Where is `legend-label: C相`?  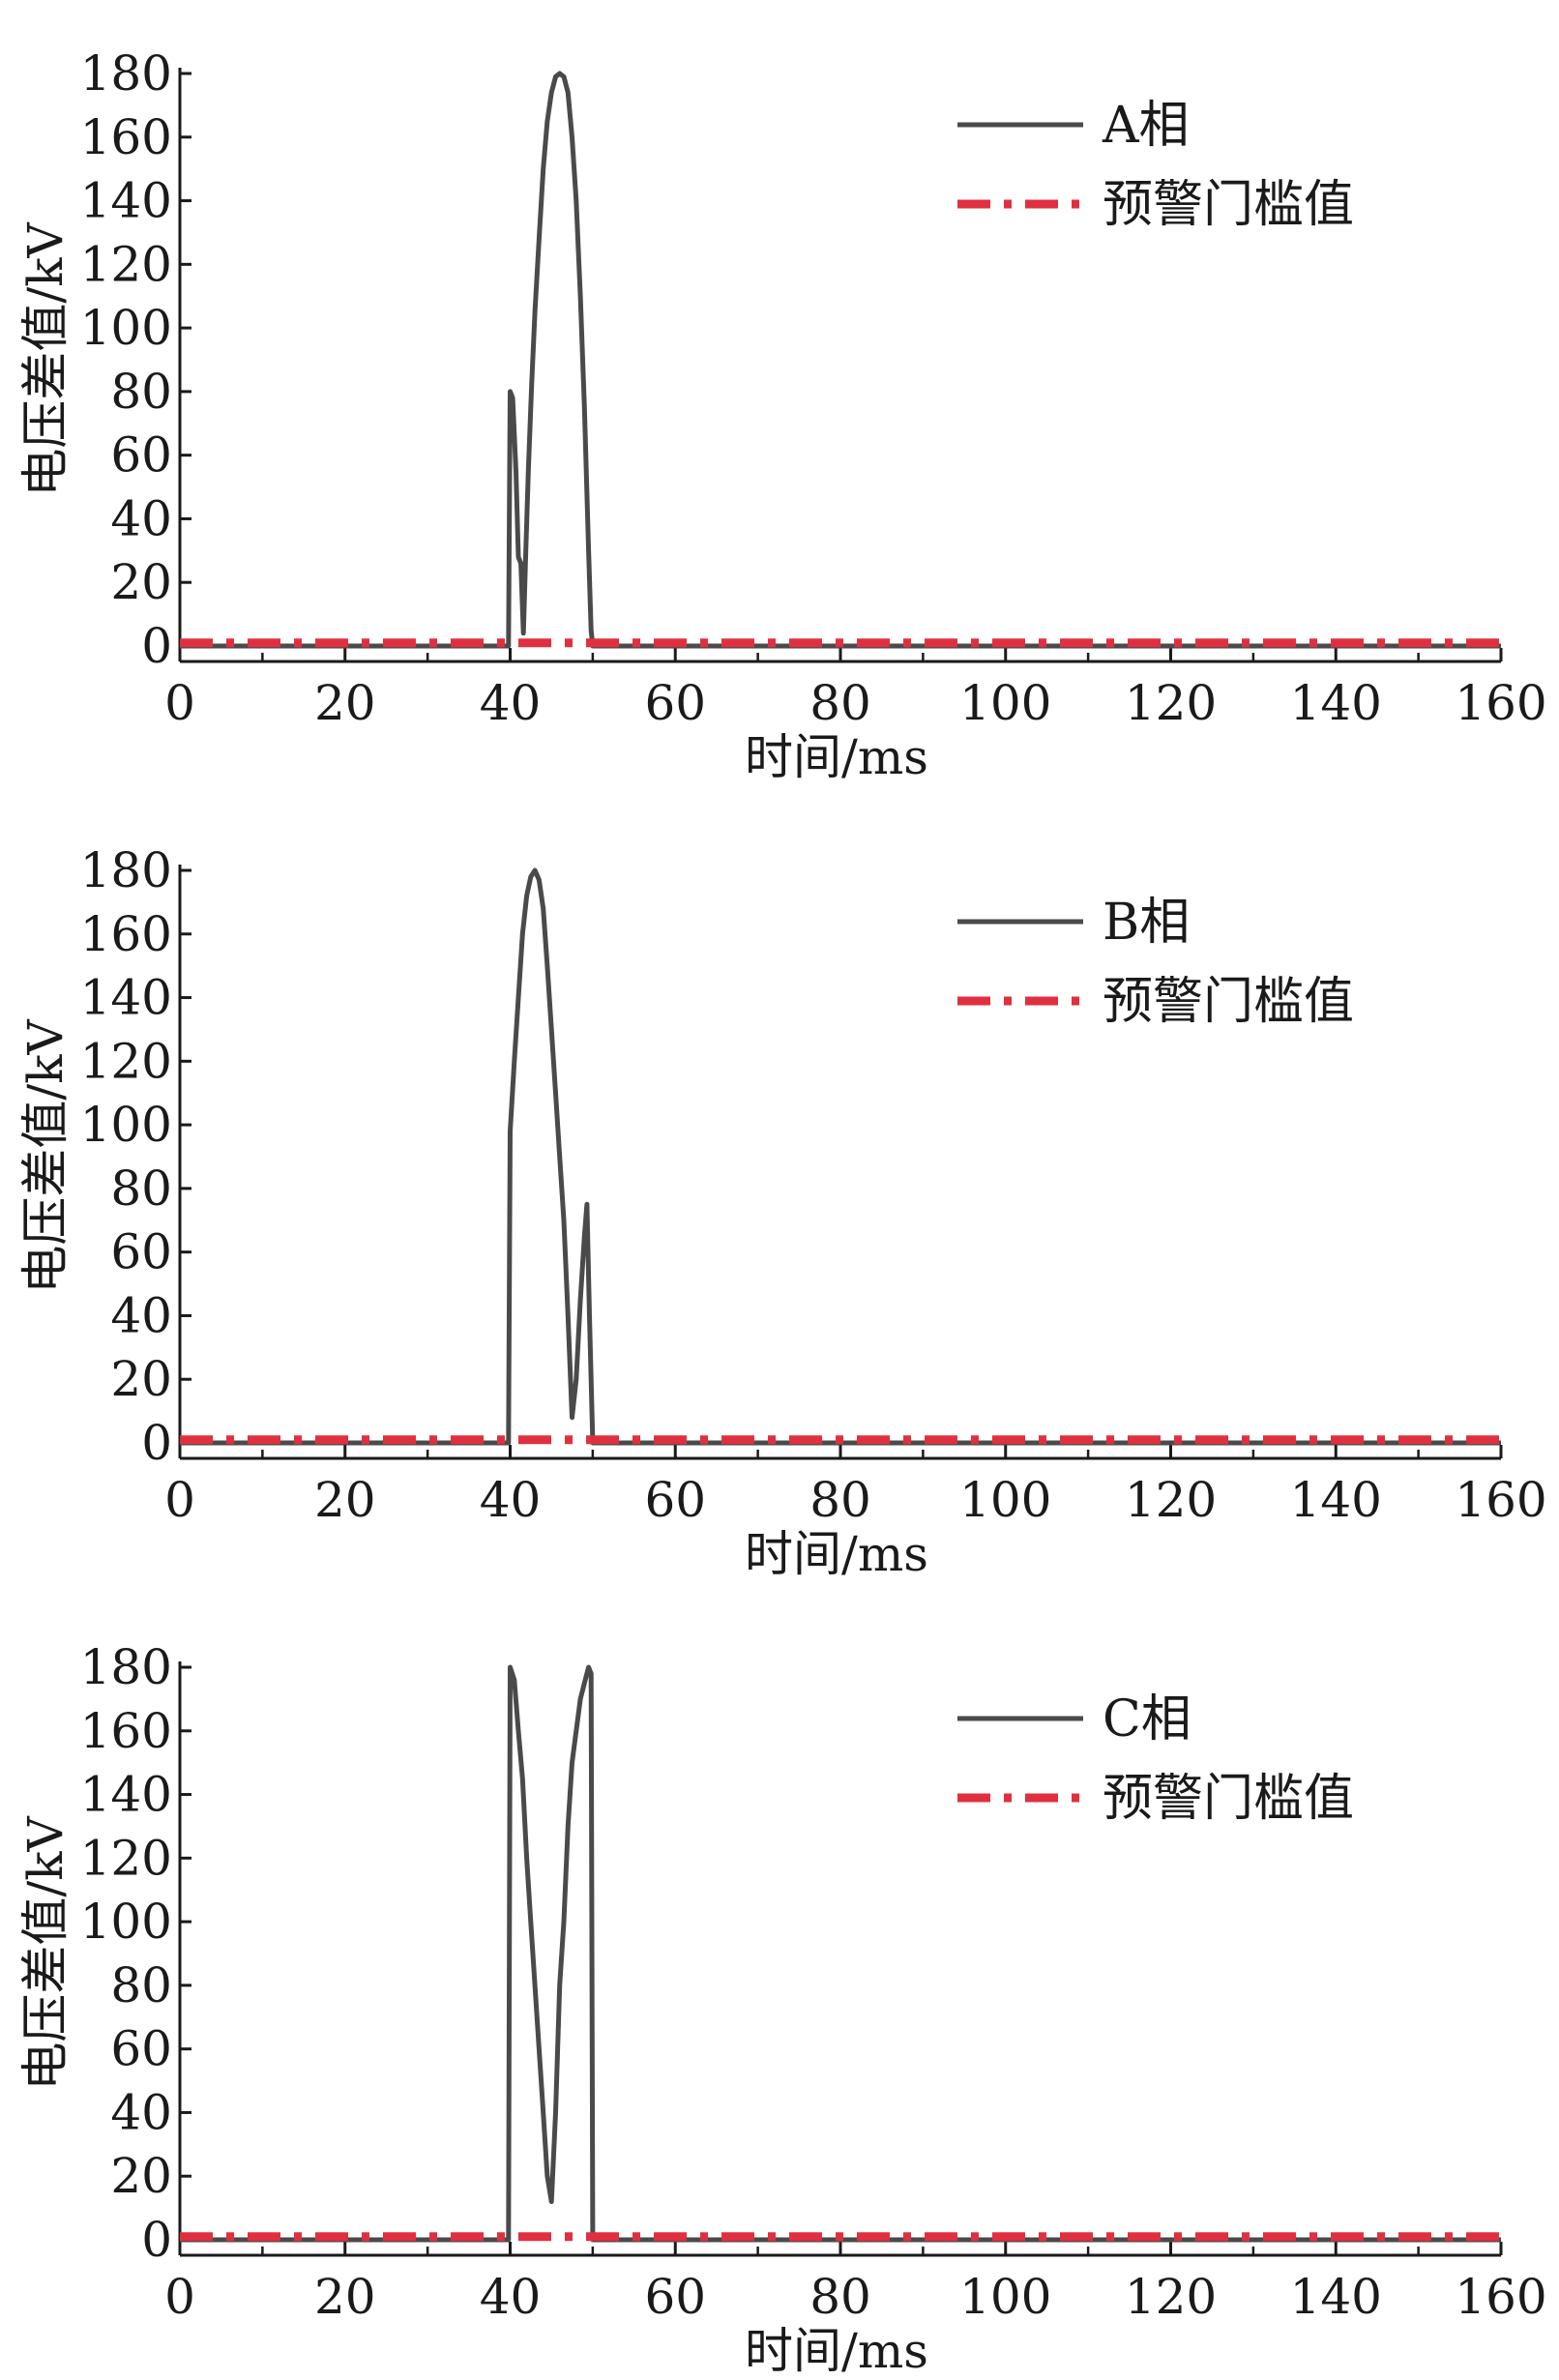 legend-label: C相 is located at coordinates (1147, 1719).